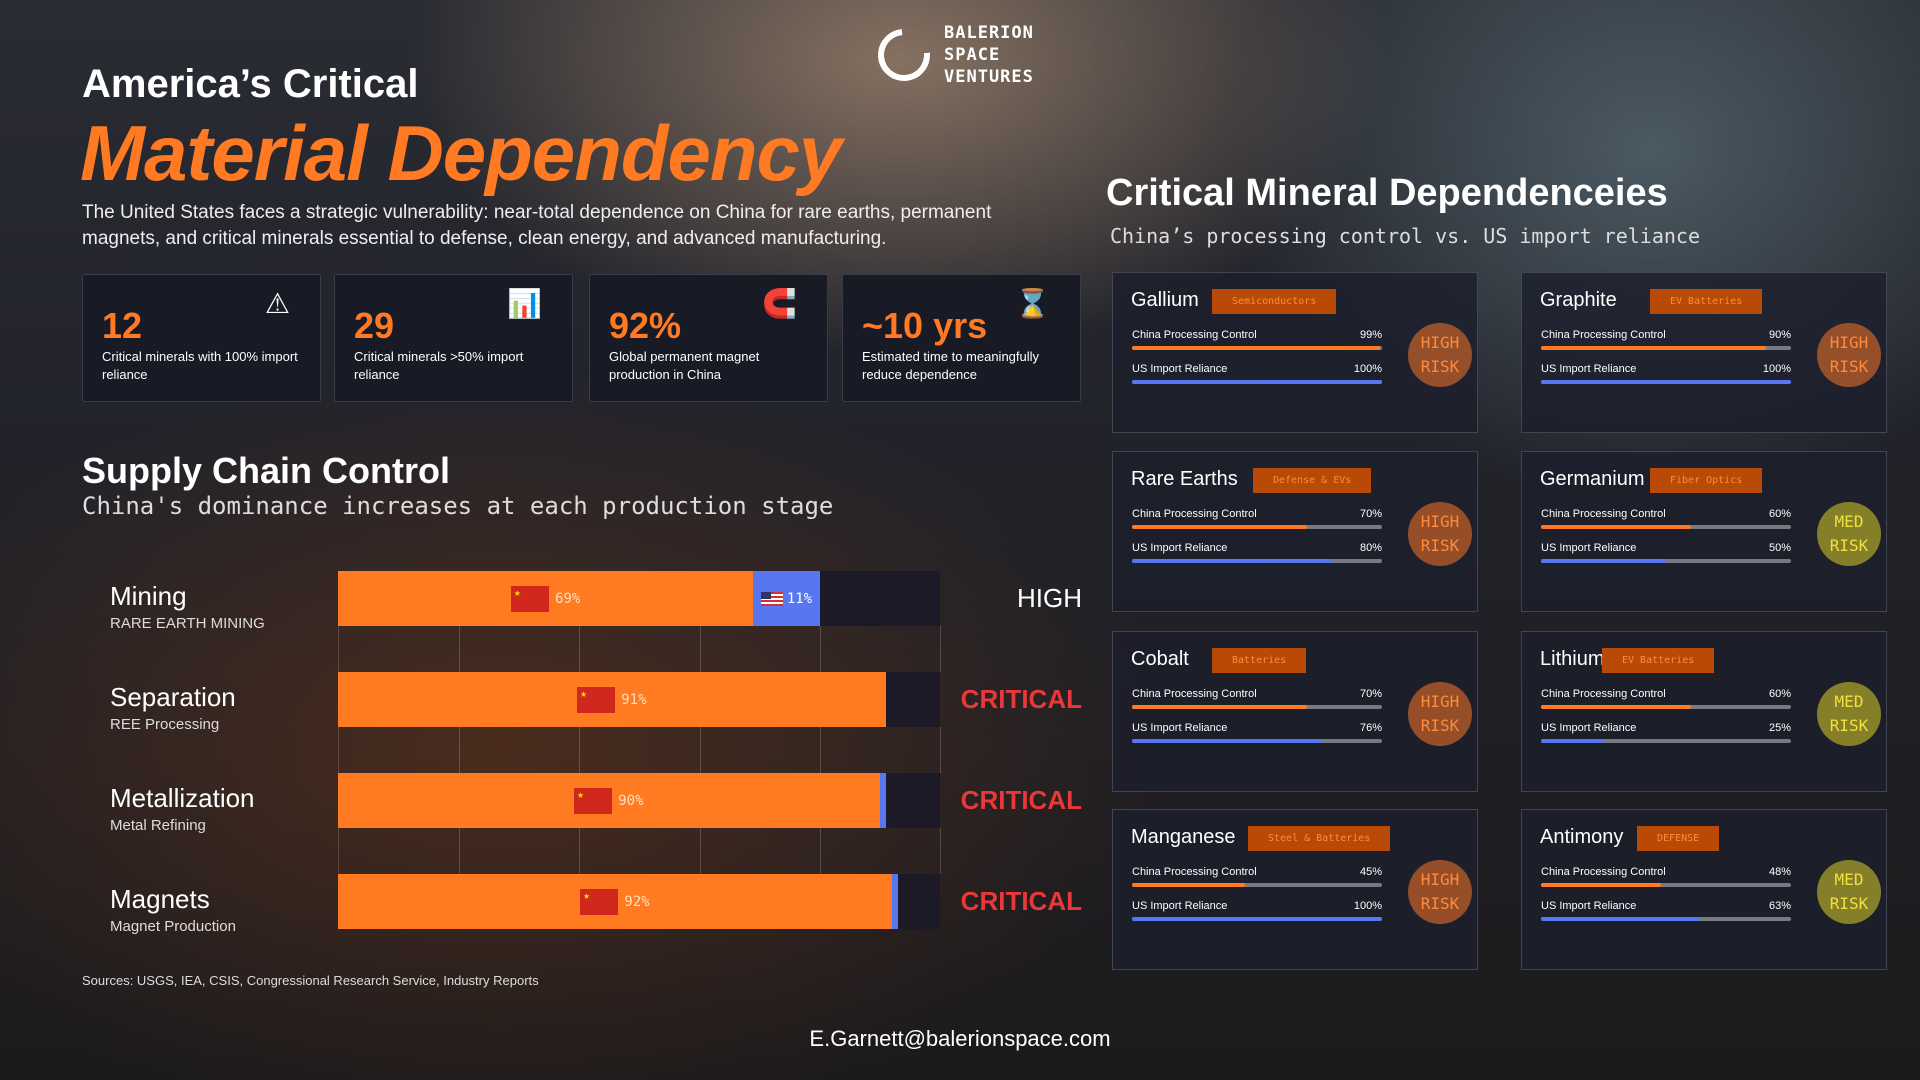 This screenshot has height=1080, width=1920. I want to click on stat-value: ~10 yrs, so click(925, 325).